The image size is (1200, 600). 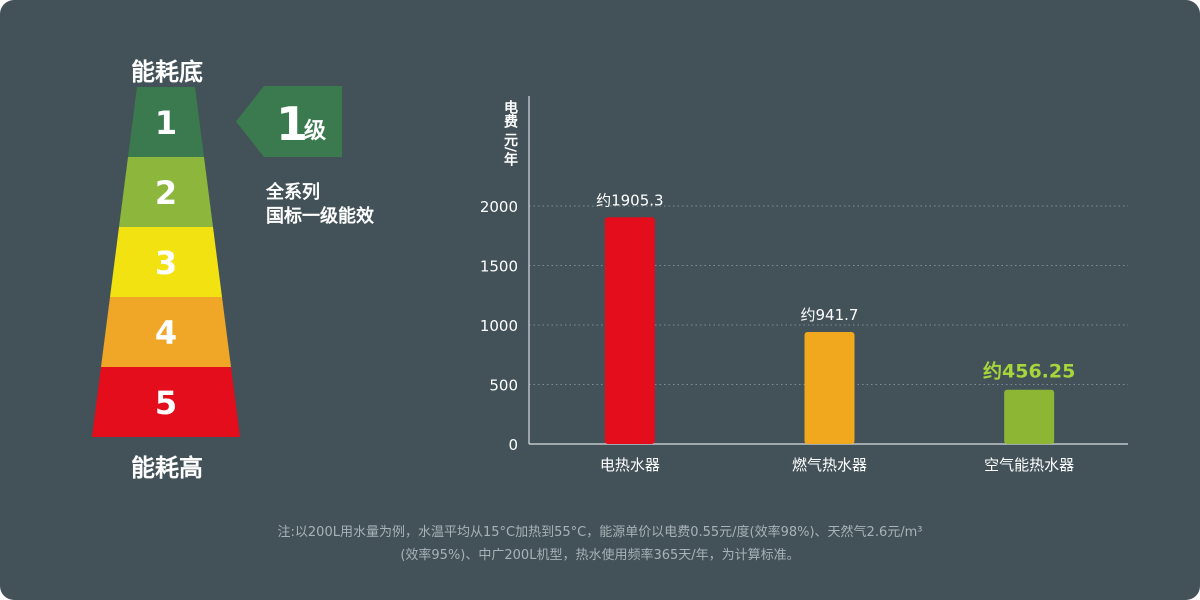 I want to click on y-tick-label: 1500, so click(x=499, y=267).